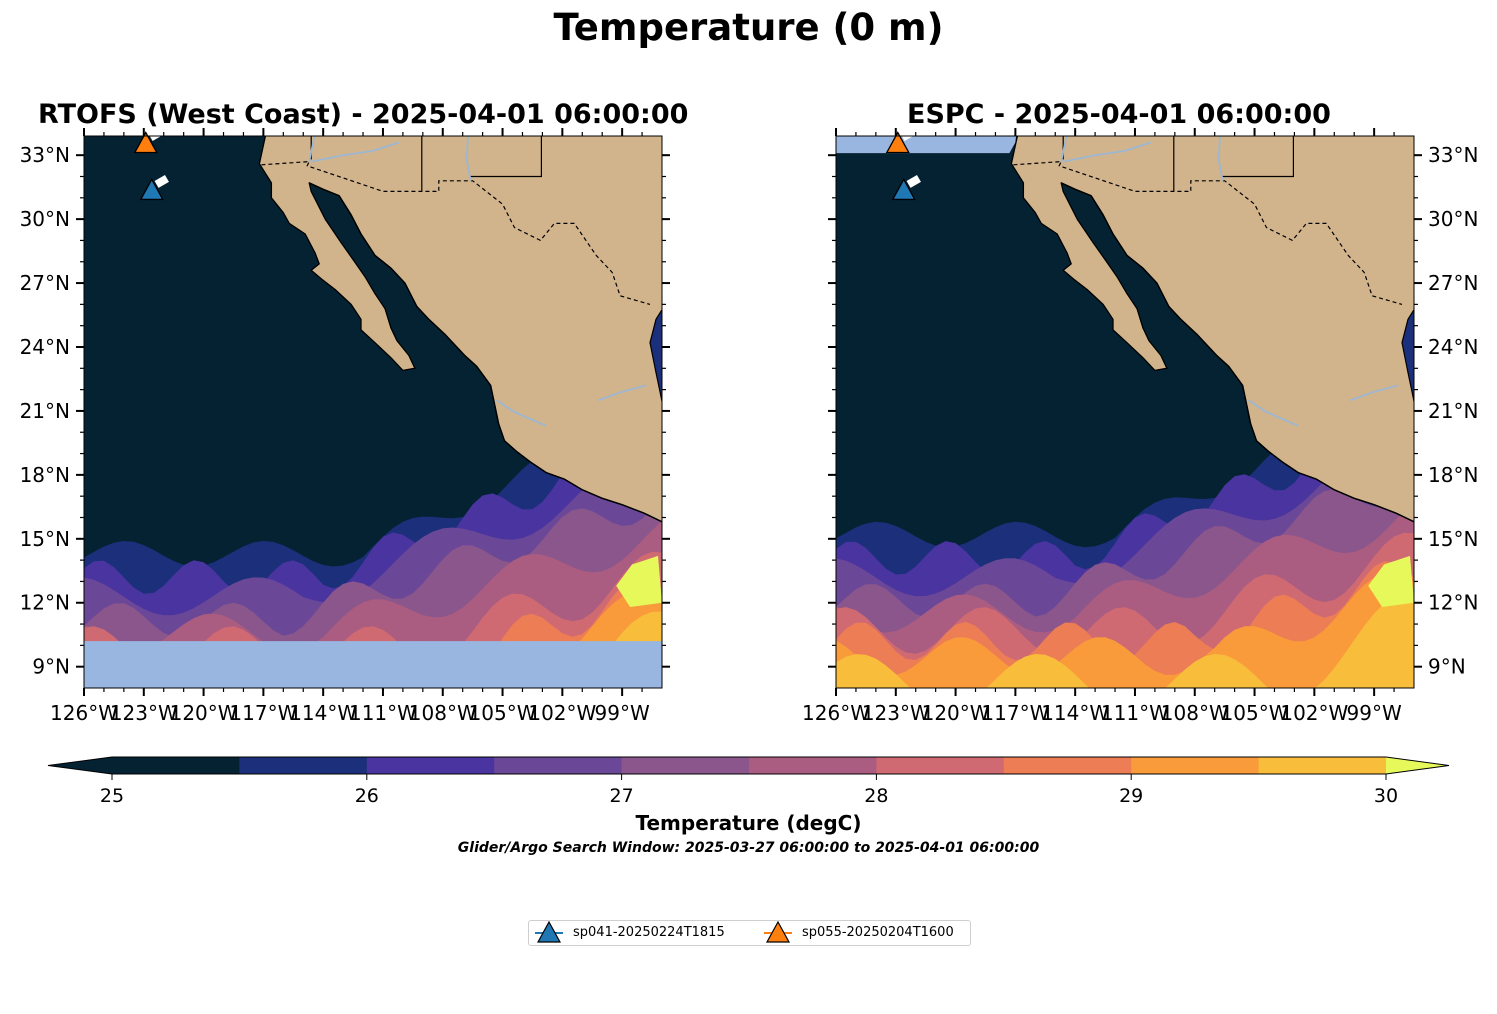 The width and height of the screenshot is (1497, 1014). Describe the element at coordinates (80, 765) in the screenshot. I see `colorbar-extend-low` at that location.